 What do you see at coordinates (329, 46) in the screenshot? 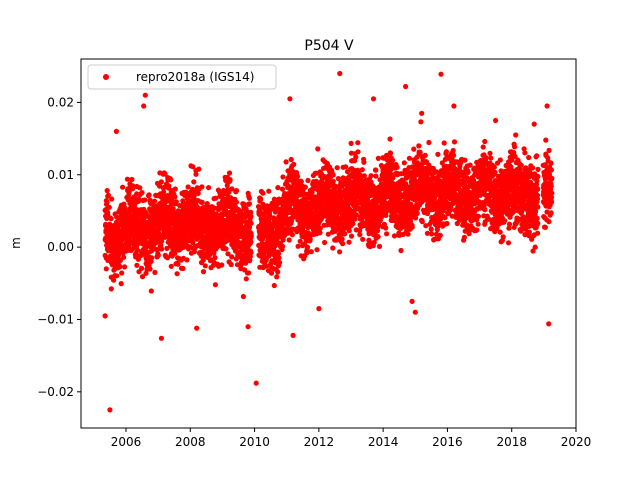
I see `chart-title: P504 V` at bounding box center [329, 46].